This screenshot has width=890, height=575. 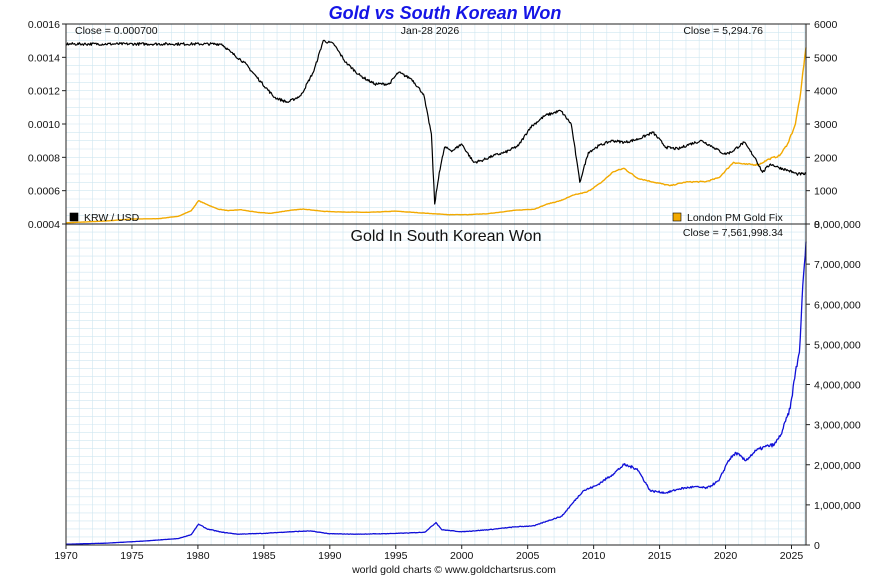 I want to click on chart-title: Gold vs South Korean Won, so click(x=445, y=13).